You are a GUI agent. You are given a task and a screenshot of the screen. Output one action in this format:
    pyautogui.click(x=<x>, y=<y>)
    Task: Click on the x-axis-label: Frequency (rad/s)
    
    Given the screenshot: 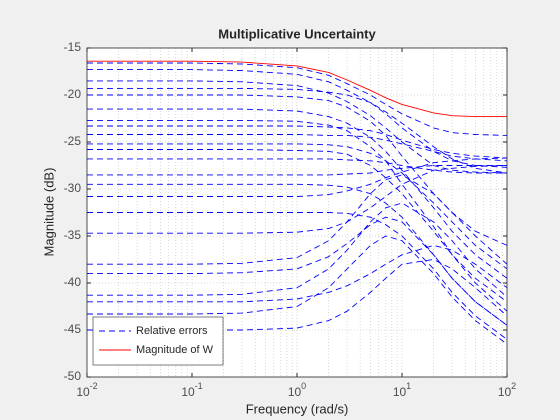 What is the action you would take?
    pyautogui.click(x=297, y=408)
    